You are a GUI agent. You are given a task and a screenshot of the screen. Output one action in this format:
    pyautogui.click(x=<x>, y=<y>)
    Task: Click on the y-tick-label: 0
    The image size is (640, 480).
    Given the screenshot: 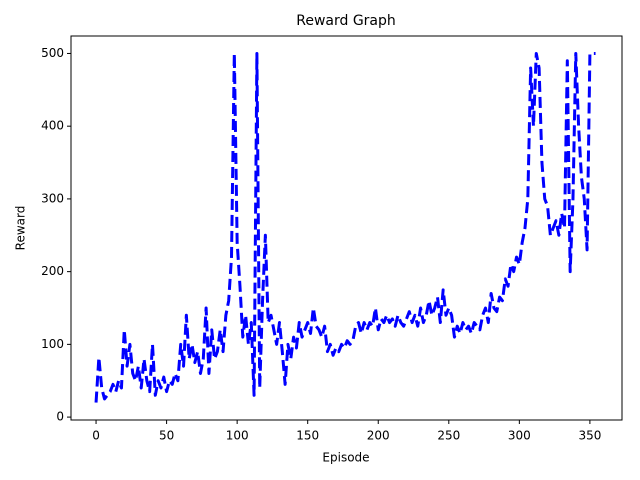 What is the action you would take?
    pyautogui.click(x=60, y=417)
    